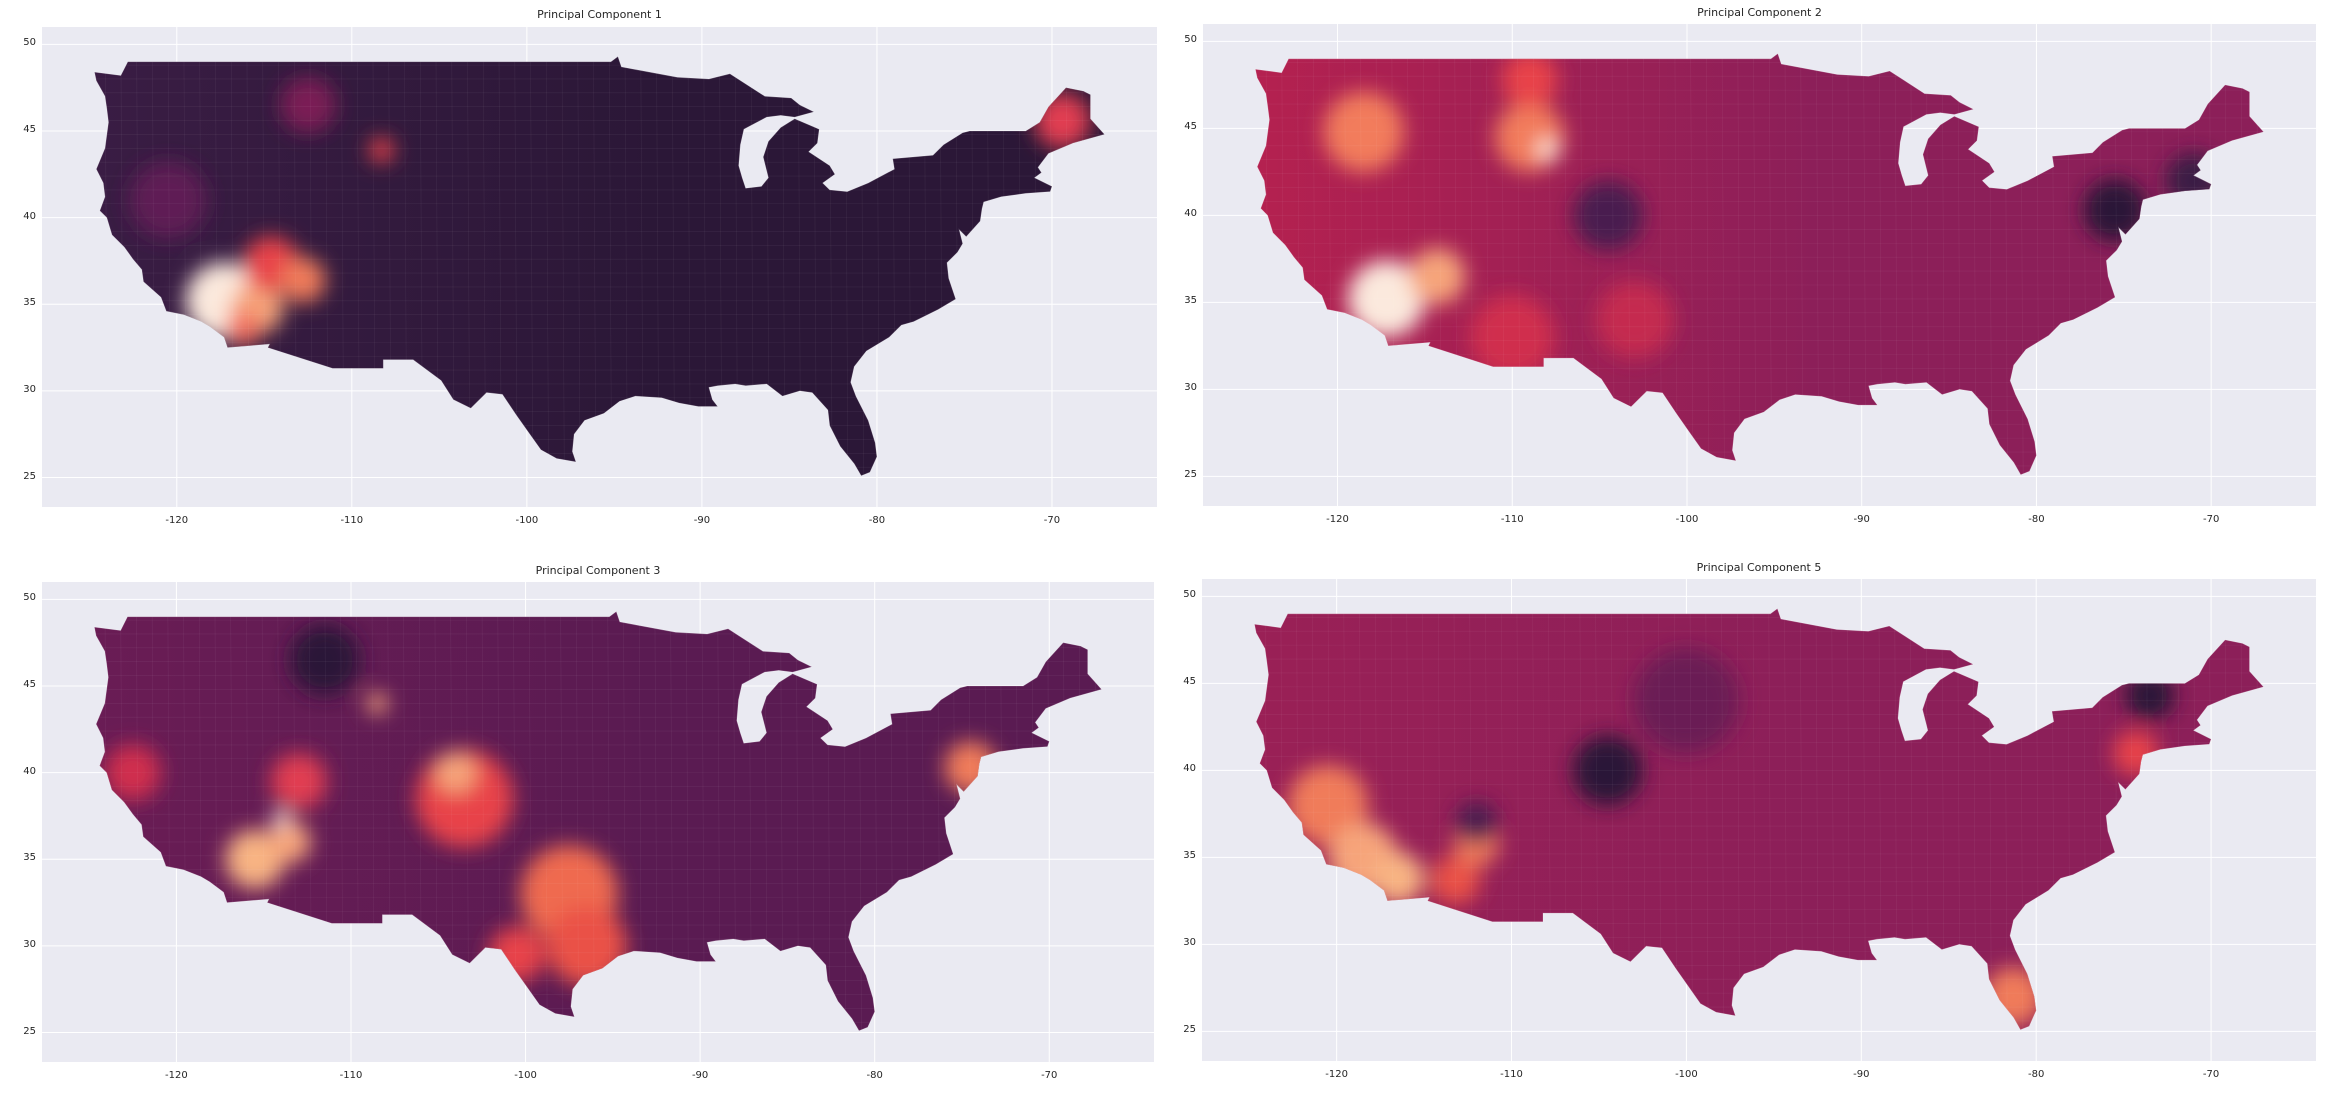  I want to click on panel-title: Principal Component 5, so click(1759, 567).